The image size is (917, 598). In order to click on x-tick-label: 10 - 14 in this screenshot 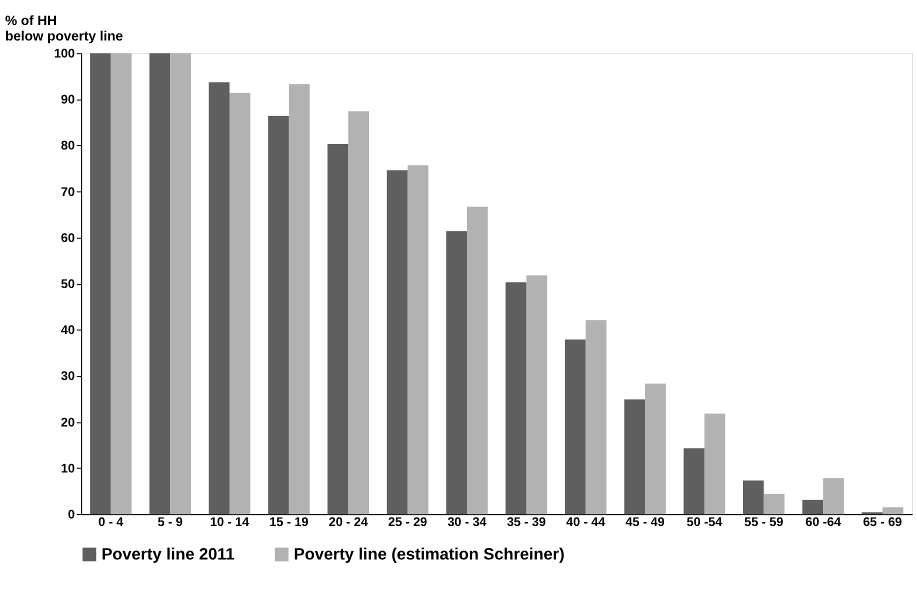, I will do `click(230, 522)`.